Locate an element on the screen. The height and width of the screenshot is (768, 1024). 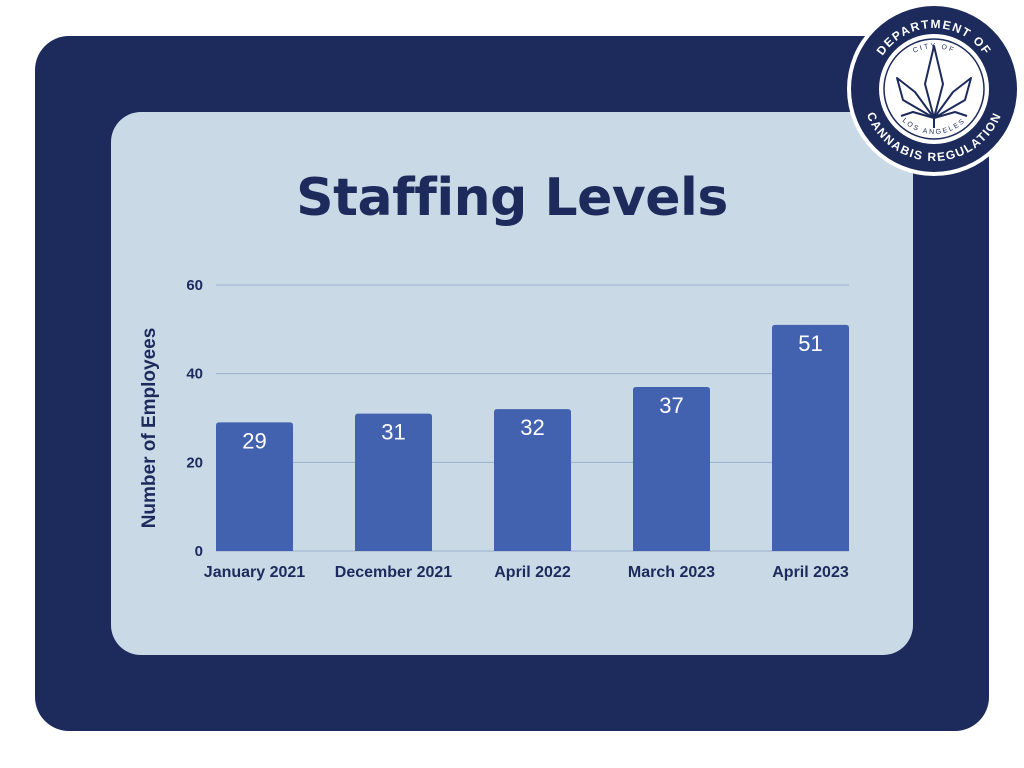
x-tick-label: January 2021 is located at coordinates (255, 572).